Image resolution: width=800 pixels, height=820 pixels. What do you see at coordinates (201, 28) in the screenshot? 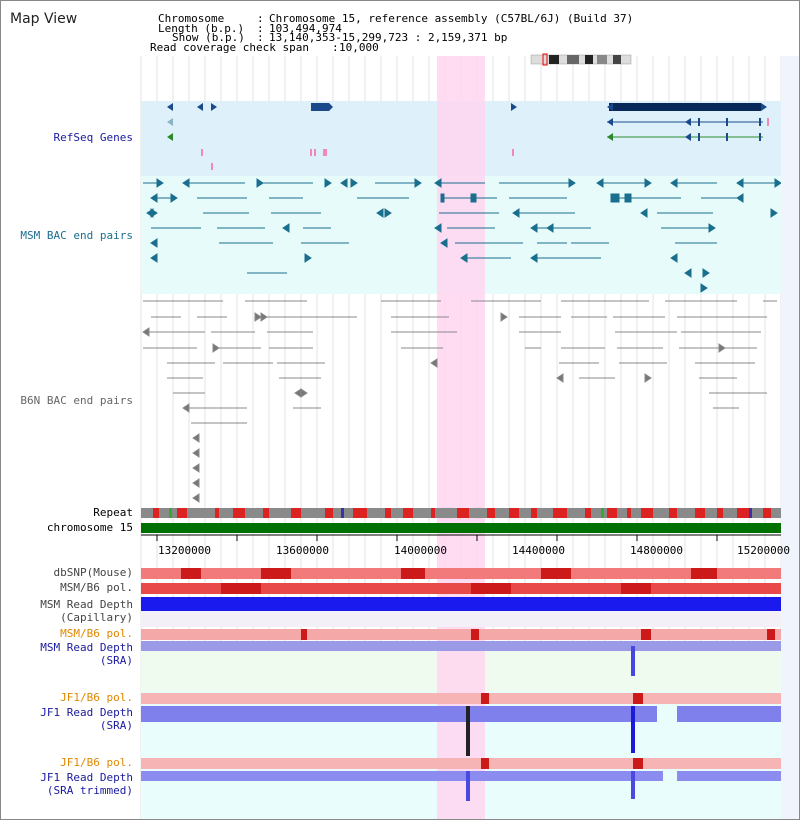
I see `length-label: Length (b.p.)` at bounding box center [201, 28].